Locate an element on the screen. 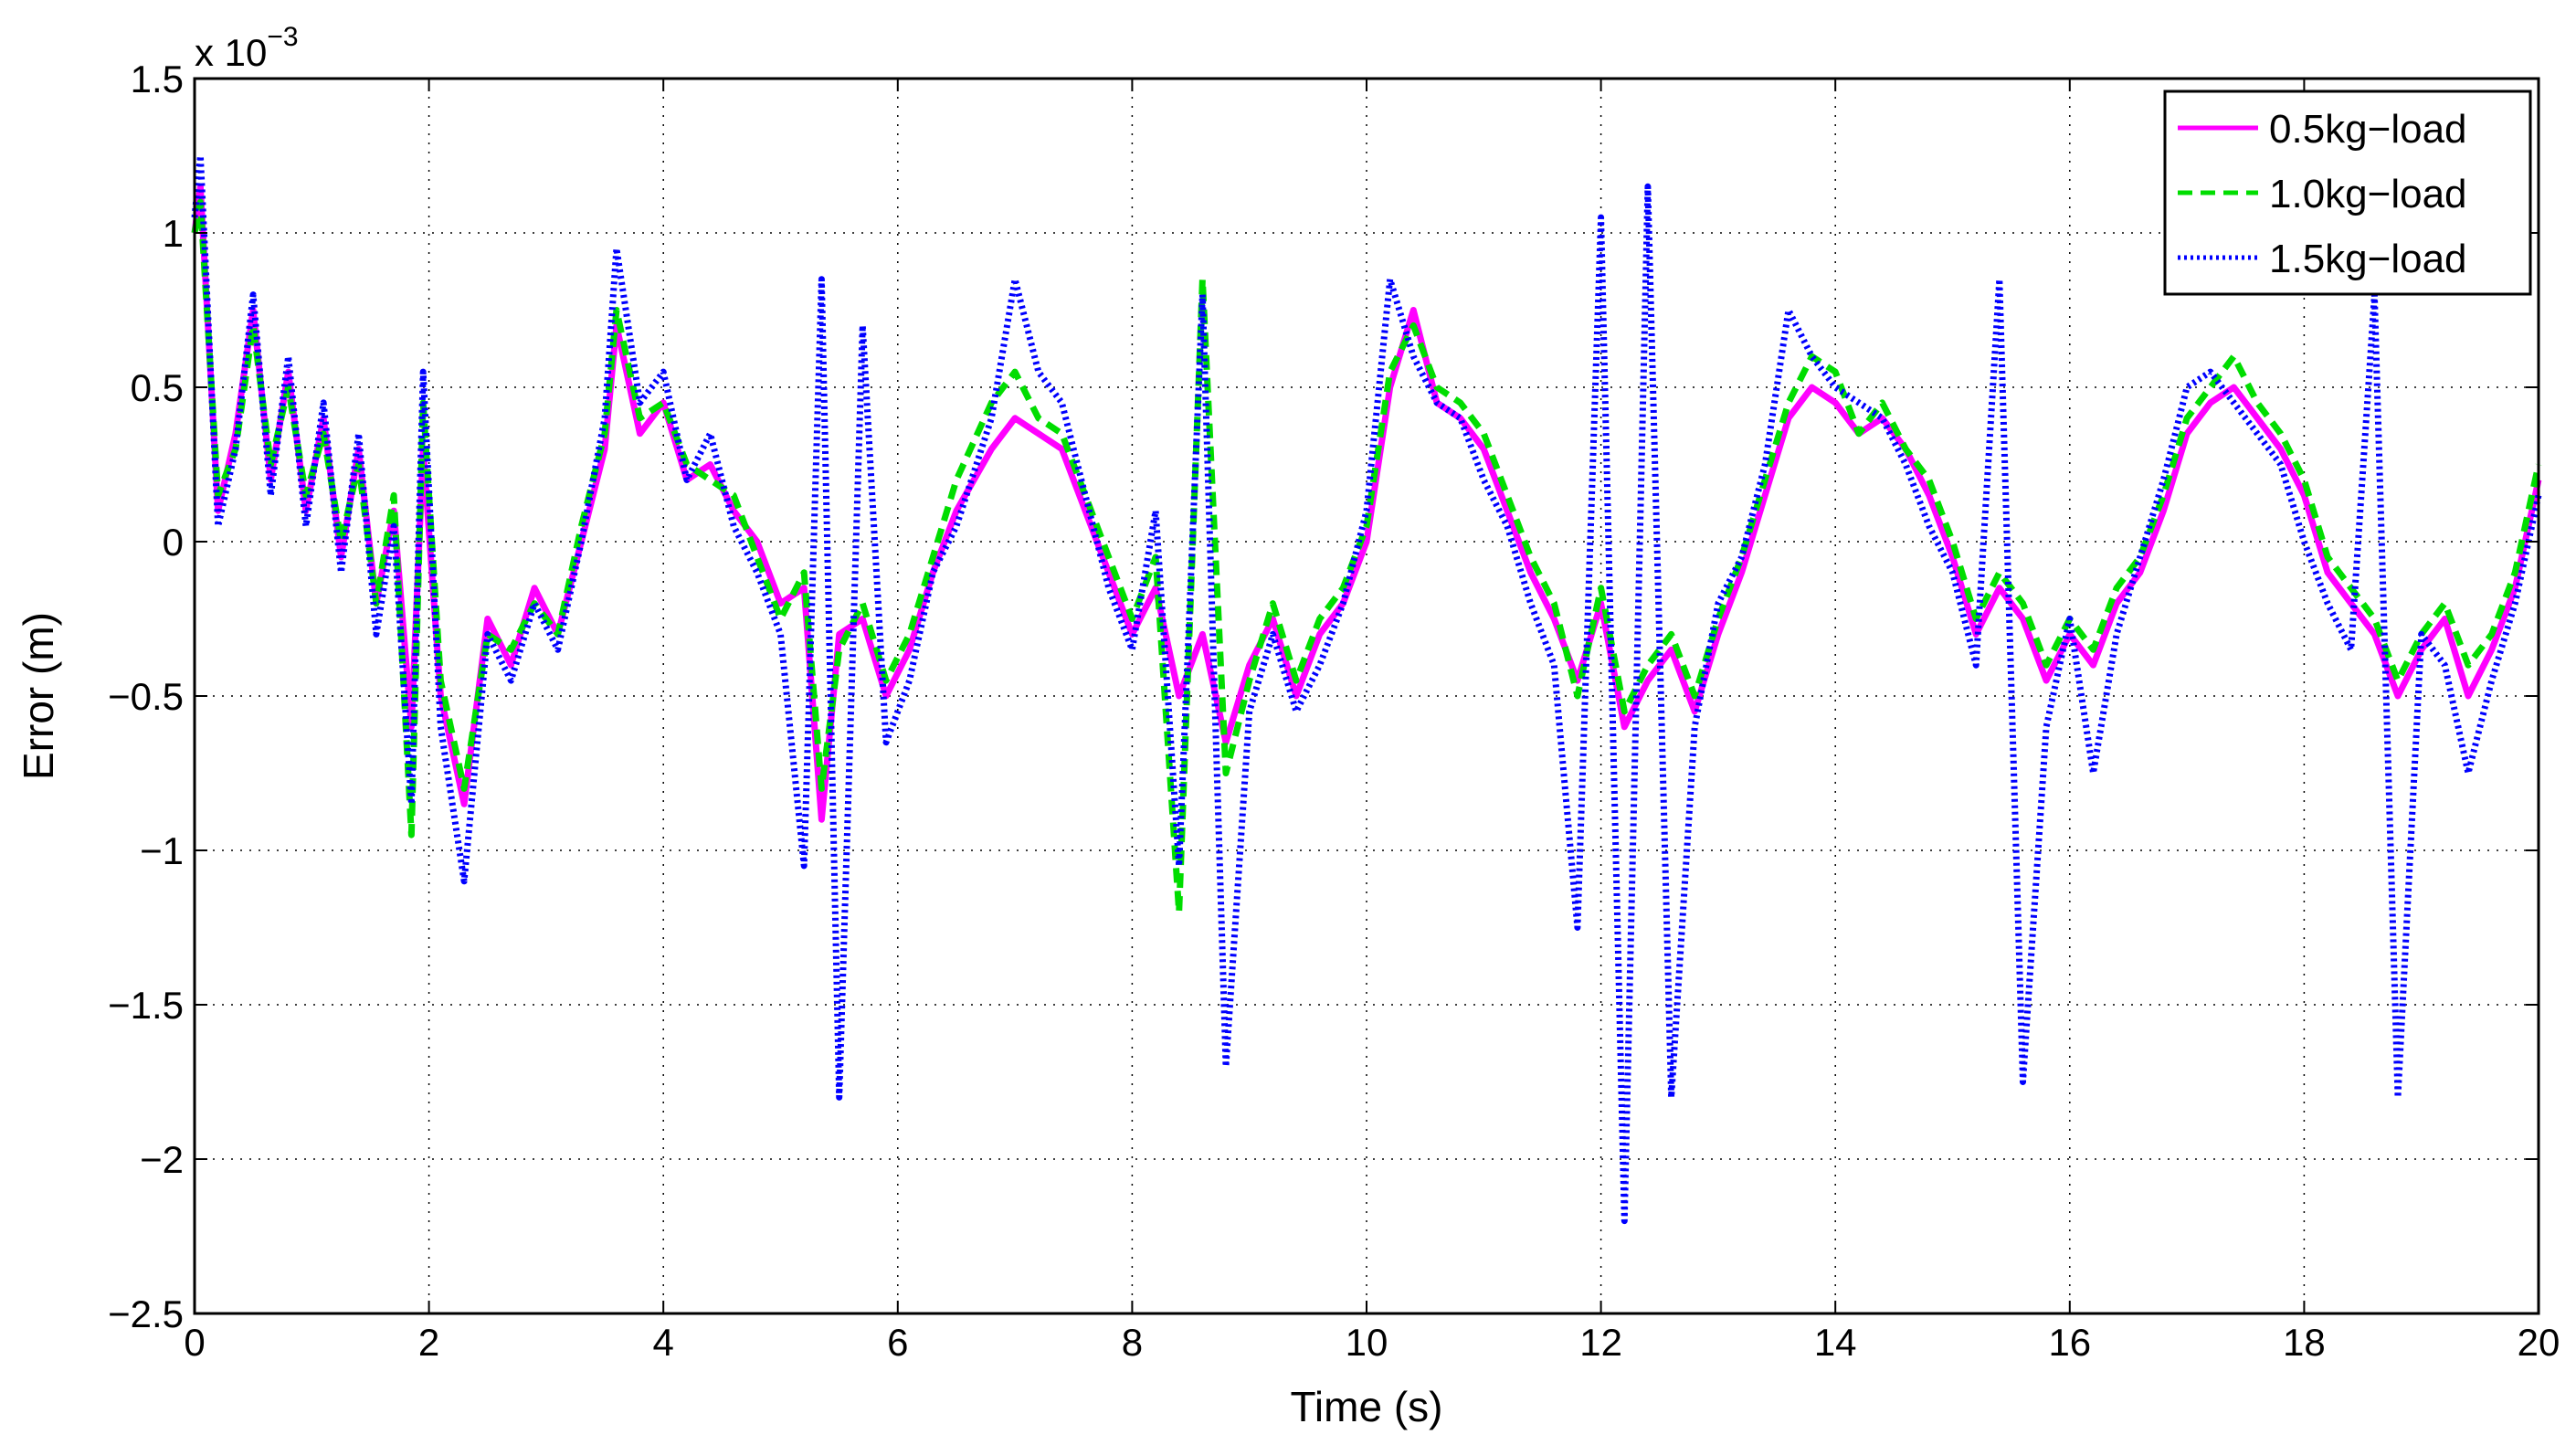 Image resolution: width=2576 pixels, height=1445 pixels. legend: 0.5kg−load 1.0kg−load 1.5kg−load is located at coordinates (2347, 193).